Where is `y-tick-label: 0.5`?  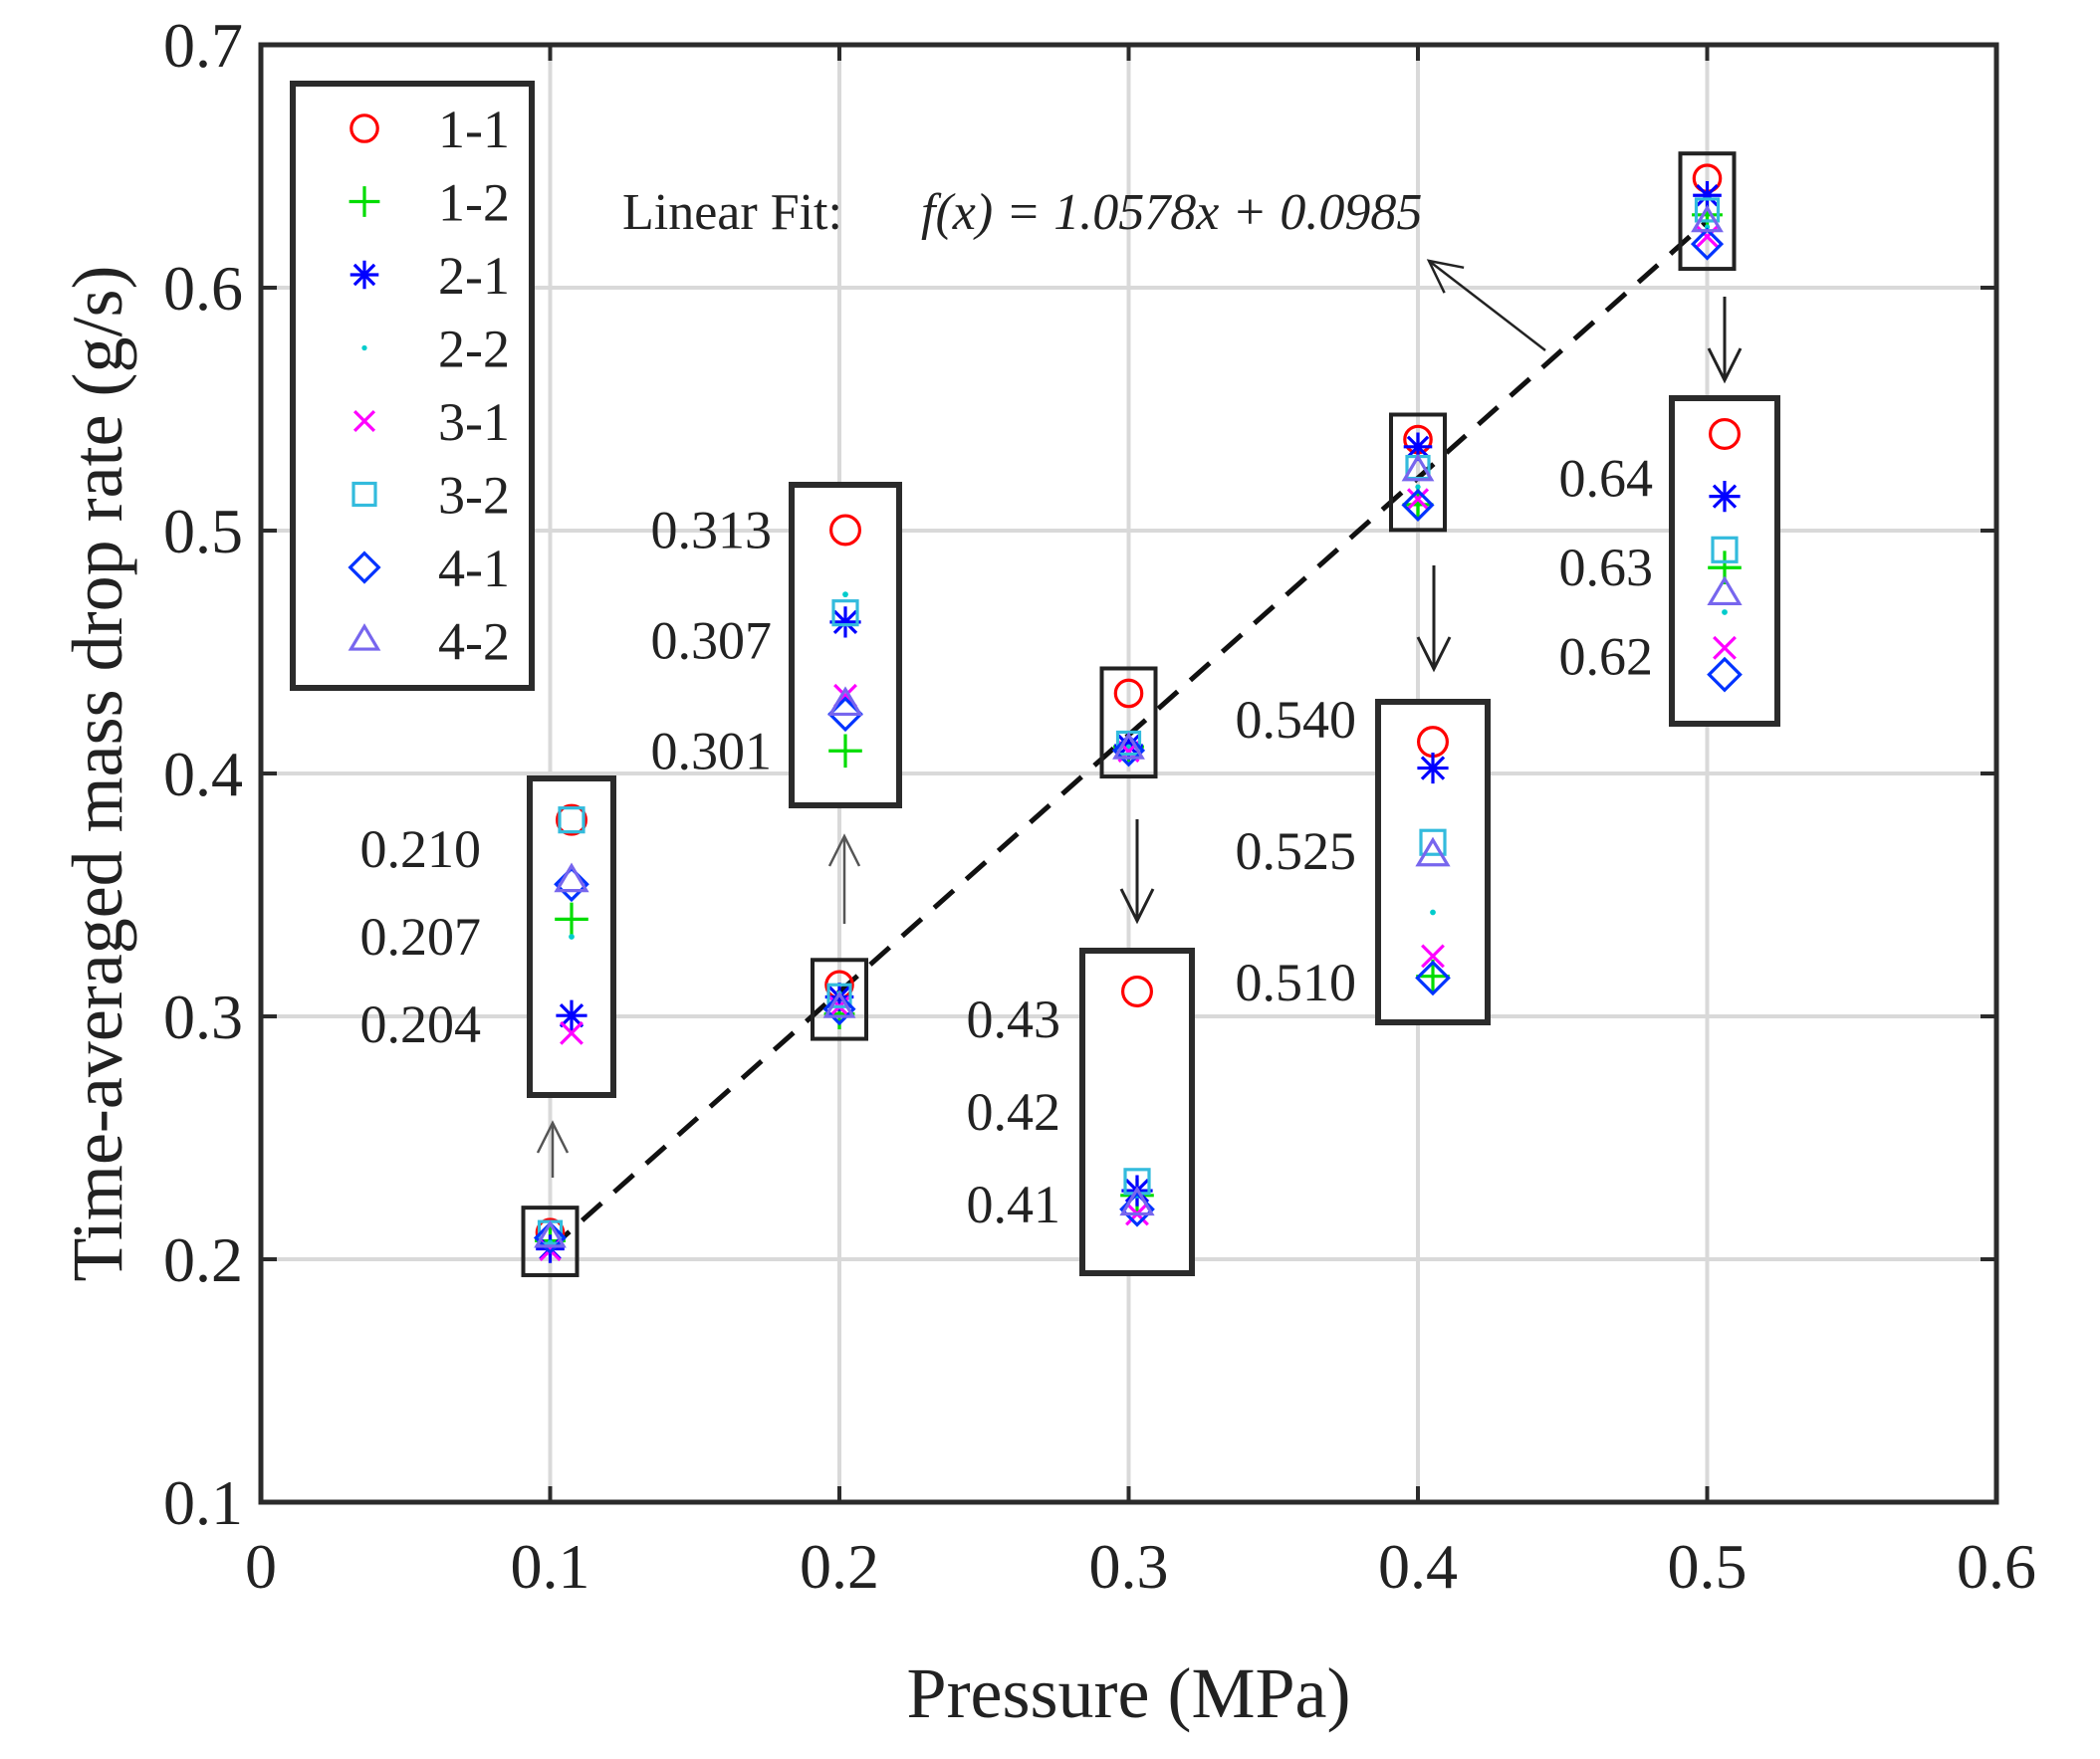
y-tick-label: 0.5 is located at coordinates (203, 531).